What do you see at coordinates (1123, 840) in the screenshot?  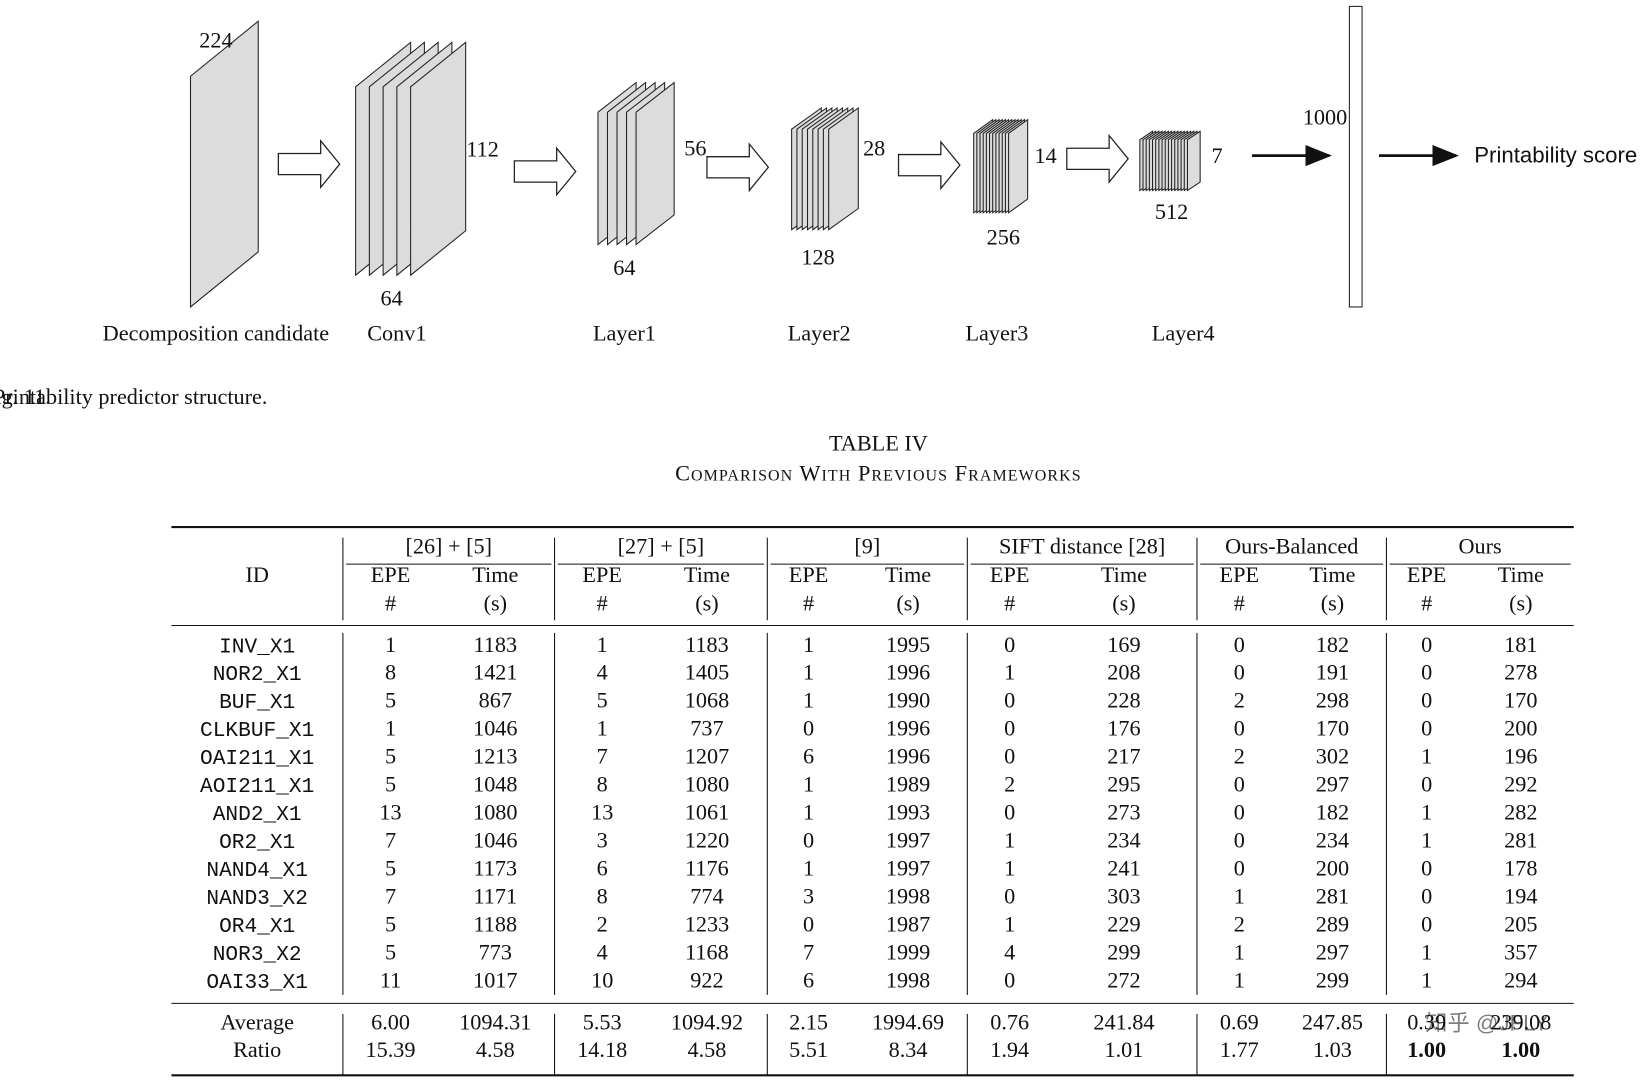 I see `cell: 234` at bounding box center [1123, 840].